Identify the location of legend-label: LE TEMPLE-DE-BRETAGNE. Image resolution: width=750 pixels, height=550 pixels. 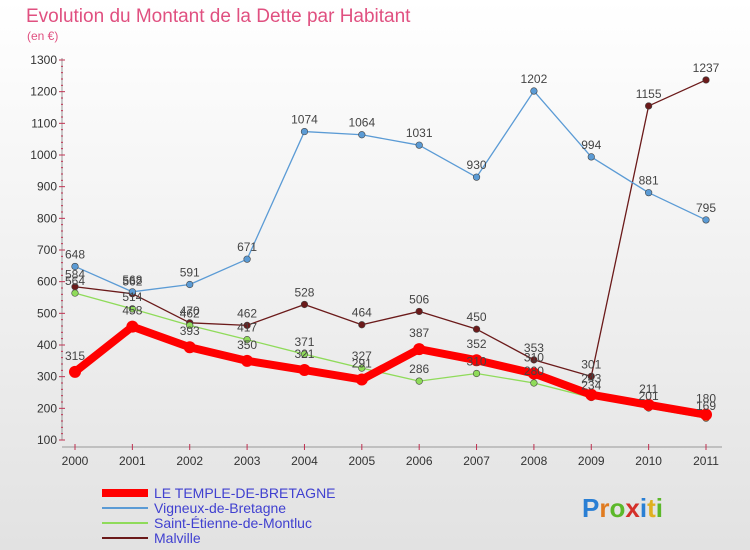
(245, 493).